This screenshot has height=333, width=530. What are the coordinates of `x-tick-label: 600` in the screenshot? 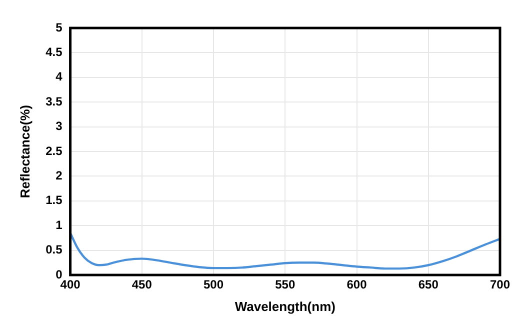 It's located at (357, 285).